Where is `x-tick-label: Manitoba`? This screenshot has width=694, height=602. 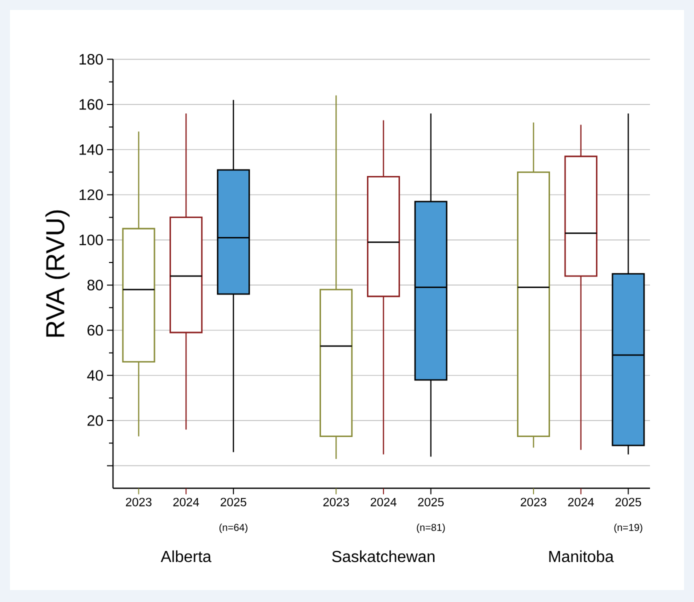 x-tick-label: Manitoba is located at coordinates (581, 556).